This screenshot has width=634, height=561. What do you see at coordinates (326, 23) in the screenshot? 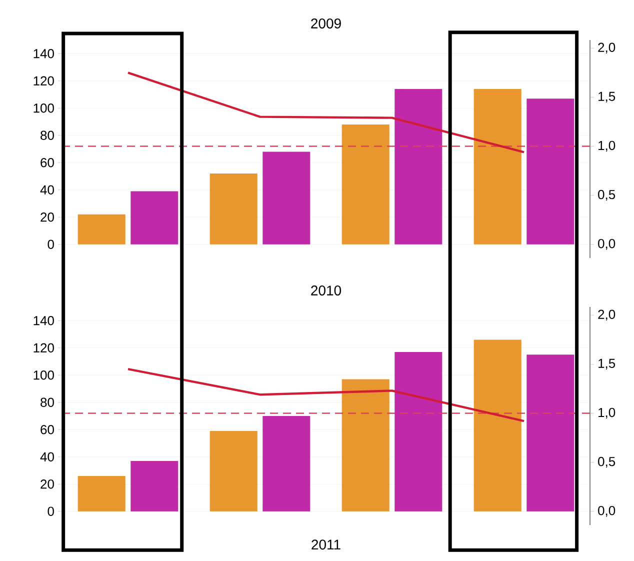
I see `chart-title: 2009` at bounding box center [326, 23].